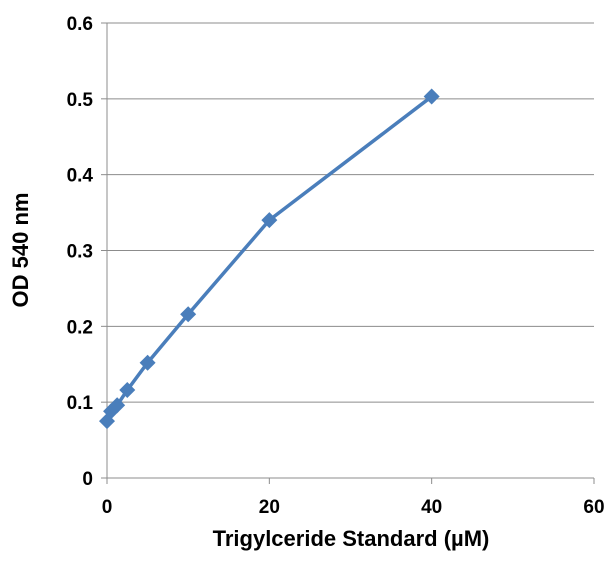  What do you see at coordinates (20, 250) in the screenshot?
I see `y-axis-title: OD 540 nm` at bounding box center [20, 250].